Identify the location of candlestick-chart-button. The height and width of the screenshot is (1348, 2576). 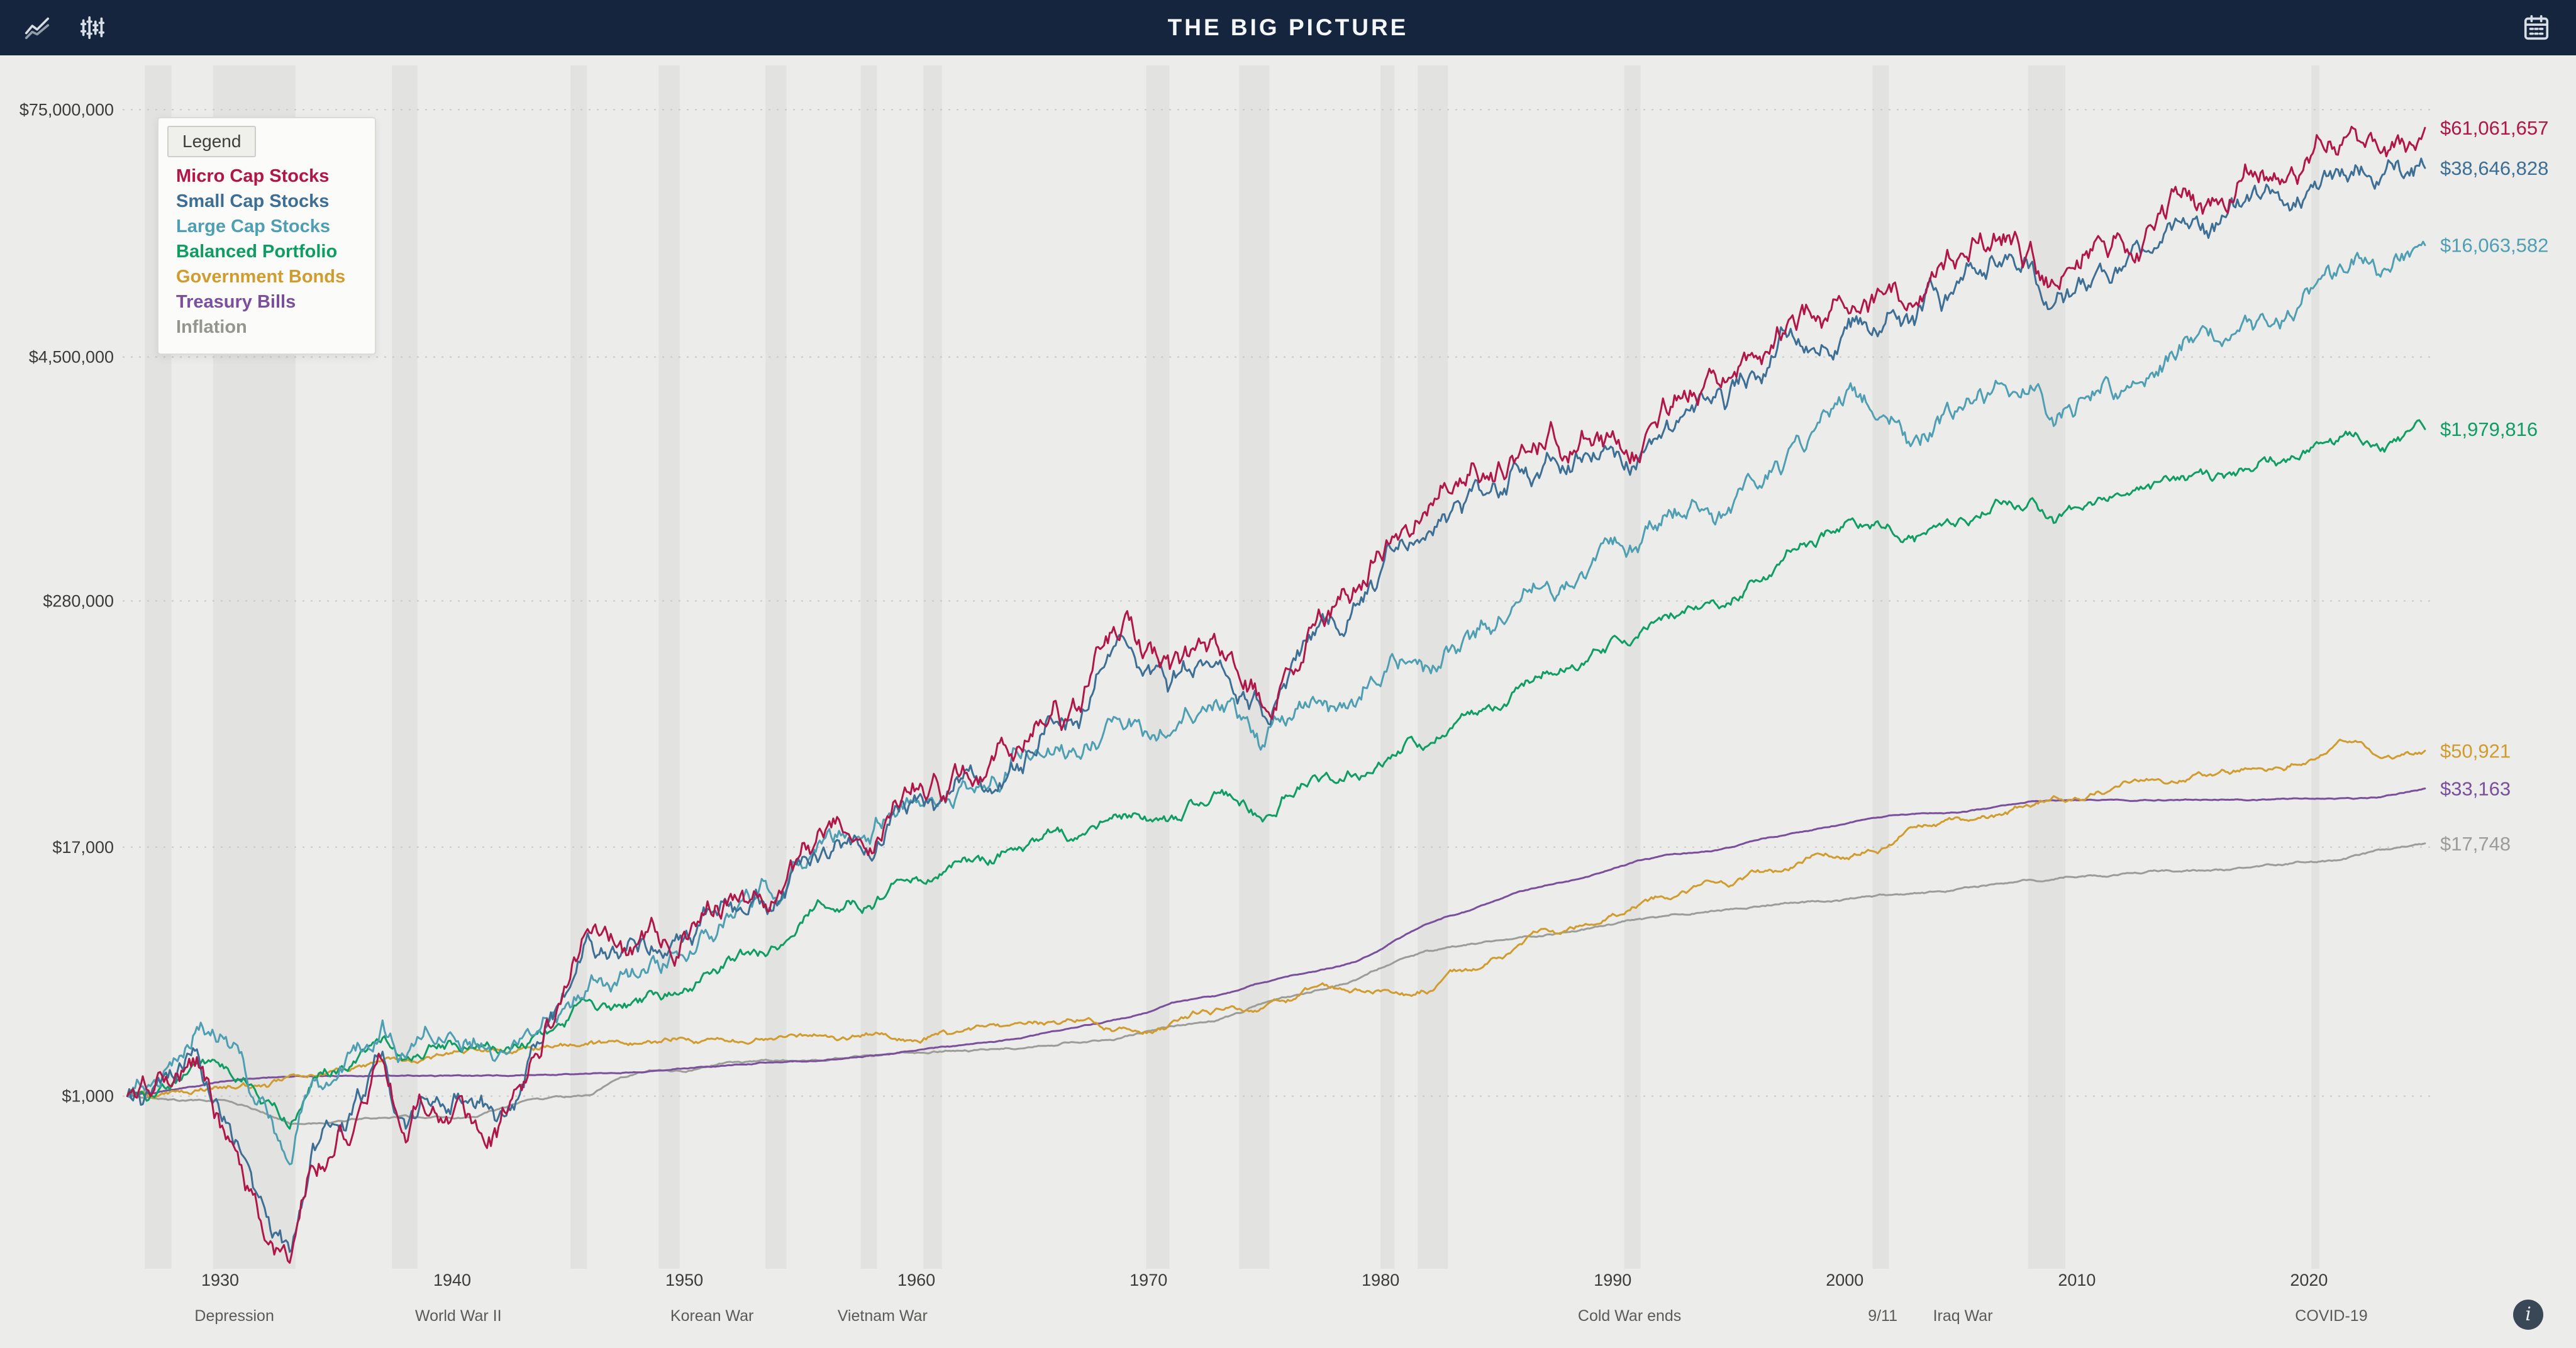
(92, 28).